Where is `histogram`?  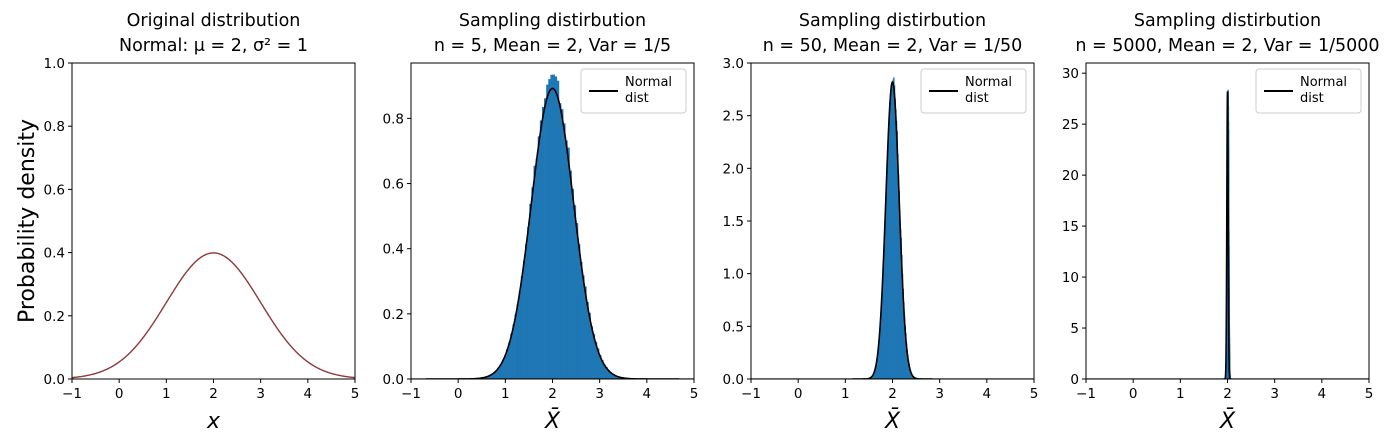 histogram is located at coordinates (893, 228).